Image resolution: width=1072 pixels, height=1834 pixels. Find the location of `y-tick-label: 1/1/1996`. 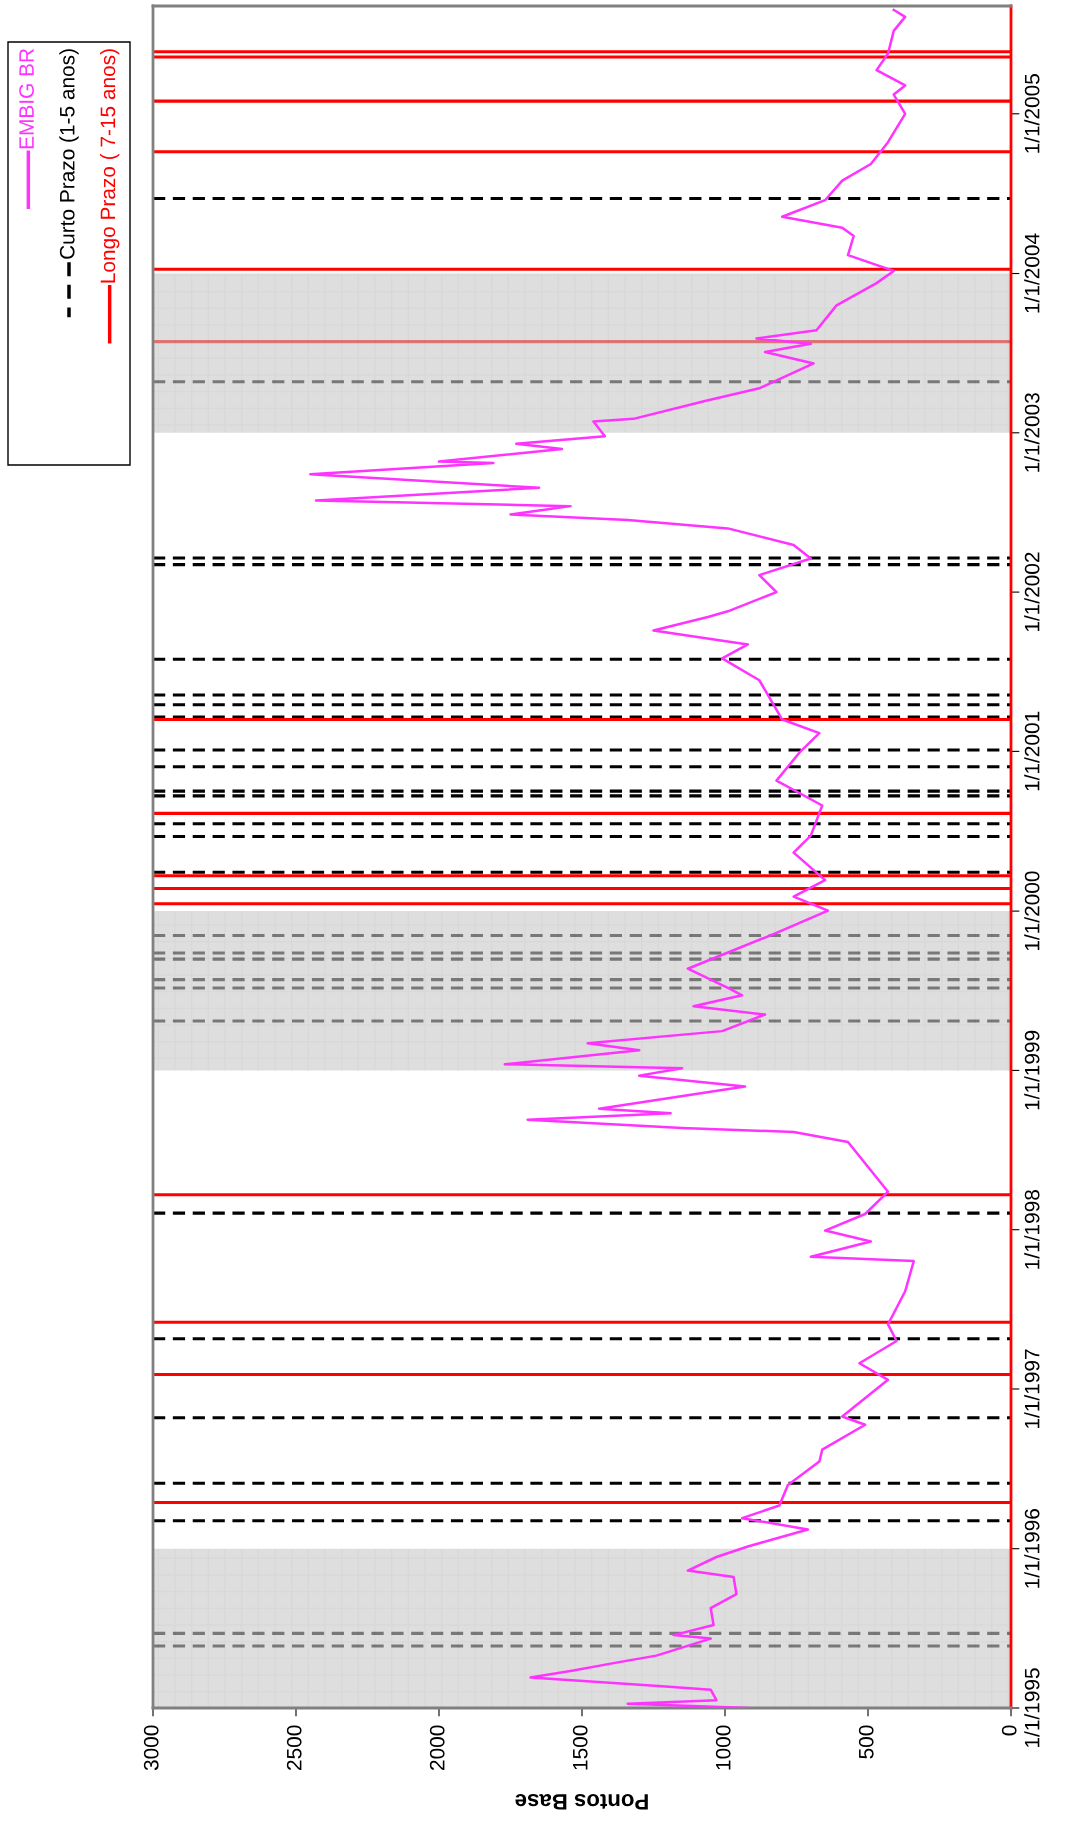

y-tick-label: 1/1/1996 is located at coordinates (1032, 1548).